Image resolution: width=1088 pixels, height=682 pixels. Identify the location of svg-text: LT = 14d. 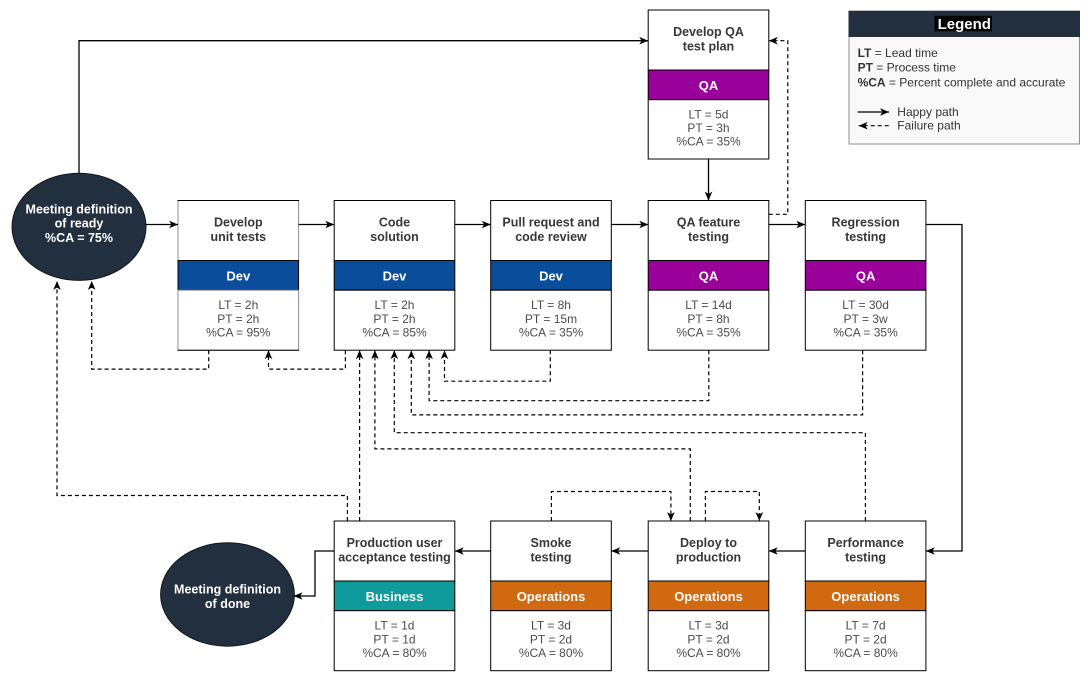
(708, 305).